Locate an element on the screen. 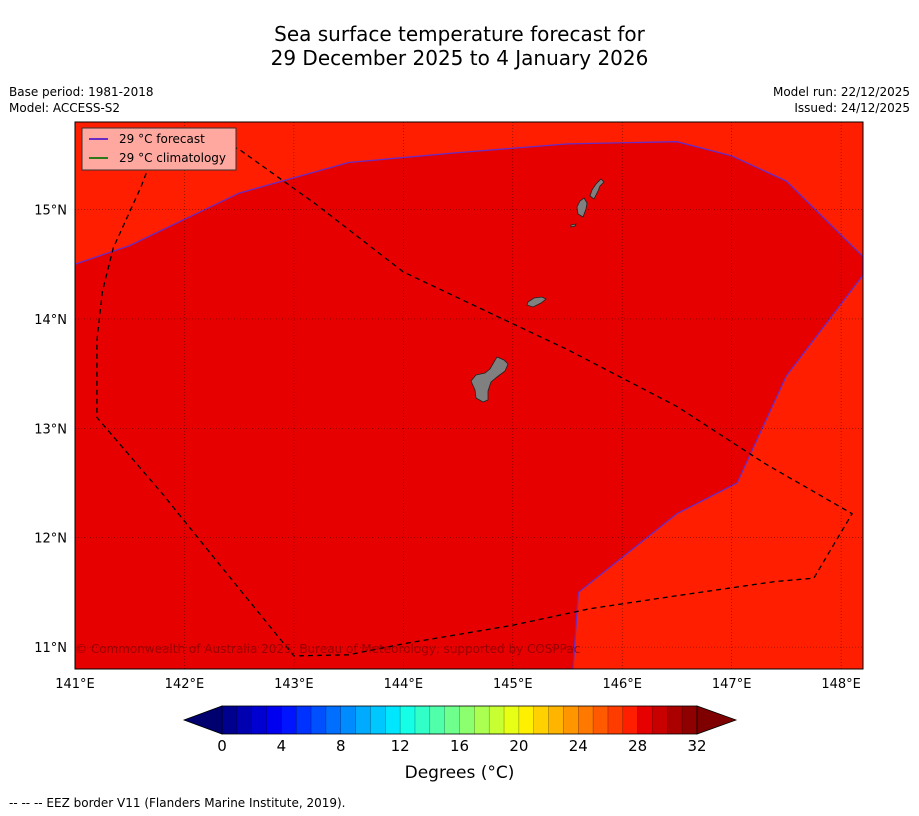  colorbar-tick-label: 16 is located at coordinates (459, 746).